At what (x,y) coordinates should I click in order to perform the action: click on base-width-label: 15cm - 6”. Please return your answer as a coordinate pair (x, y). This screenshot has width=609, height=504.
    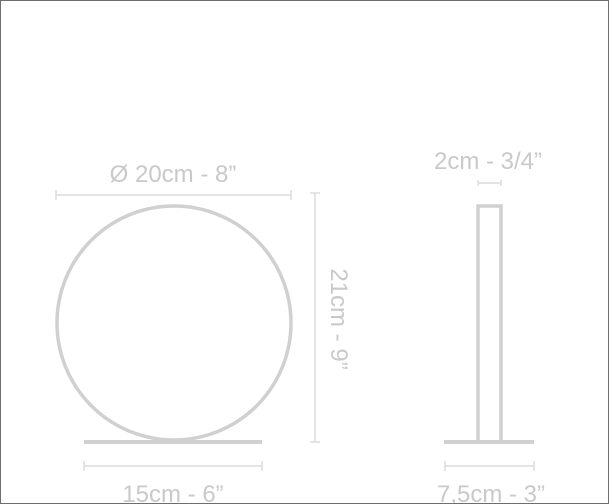
    Looking at the image, I should click on (172, 492).